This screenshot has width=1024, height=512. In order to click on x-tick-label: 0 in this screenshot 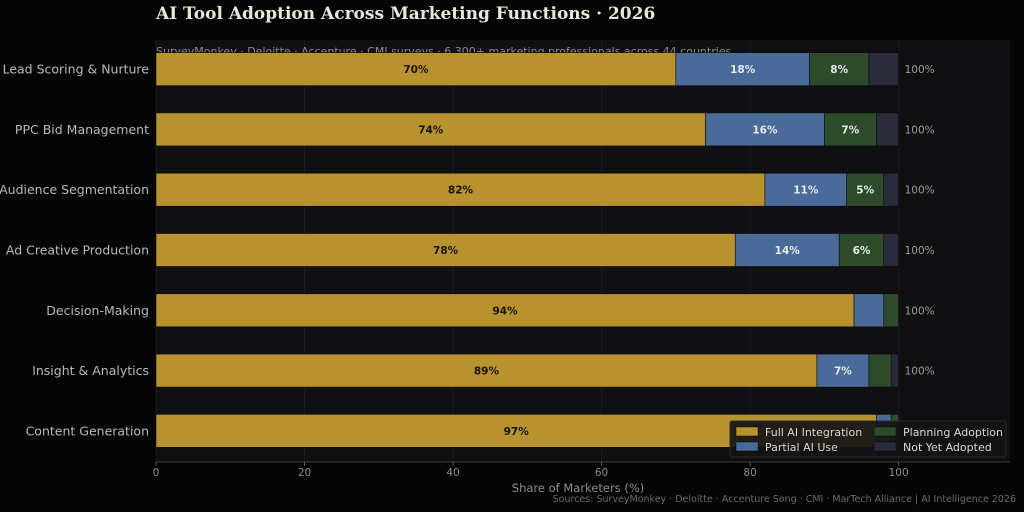, I will do `click(156, 473)`.